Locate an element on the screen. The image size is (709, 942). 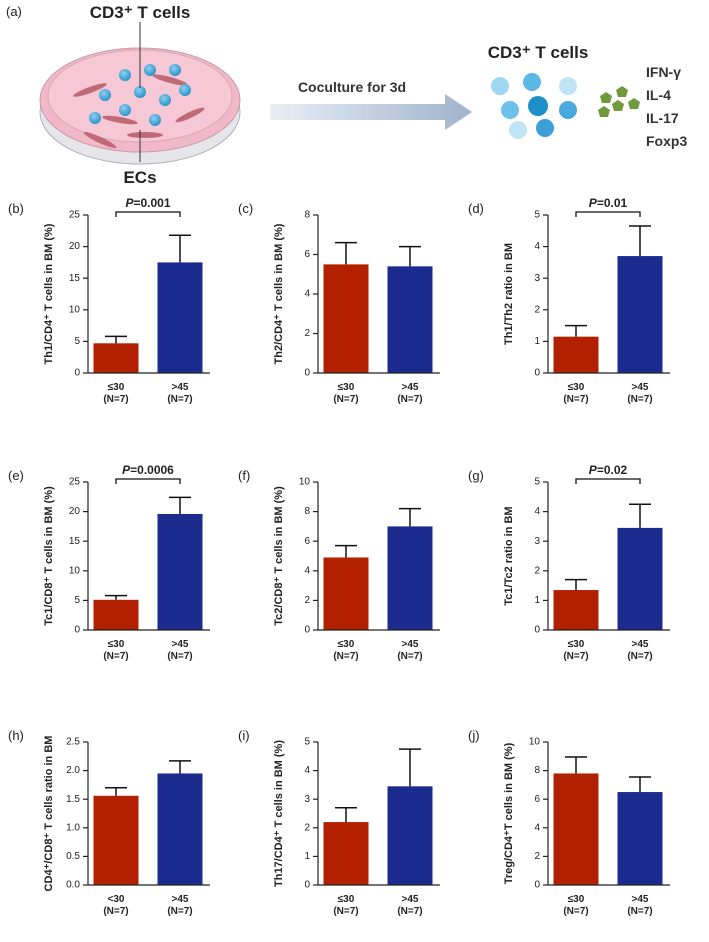
t-cells is located at coordinates (140, 95).